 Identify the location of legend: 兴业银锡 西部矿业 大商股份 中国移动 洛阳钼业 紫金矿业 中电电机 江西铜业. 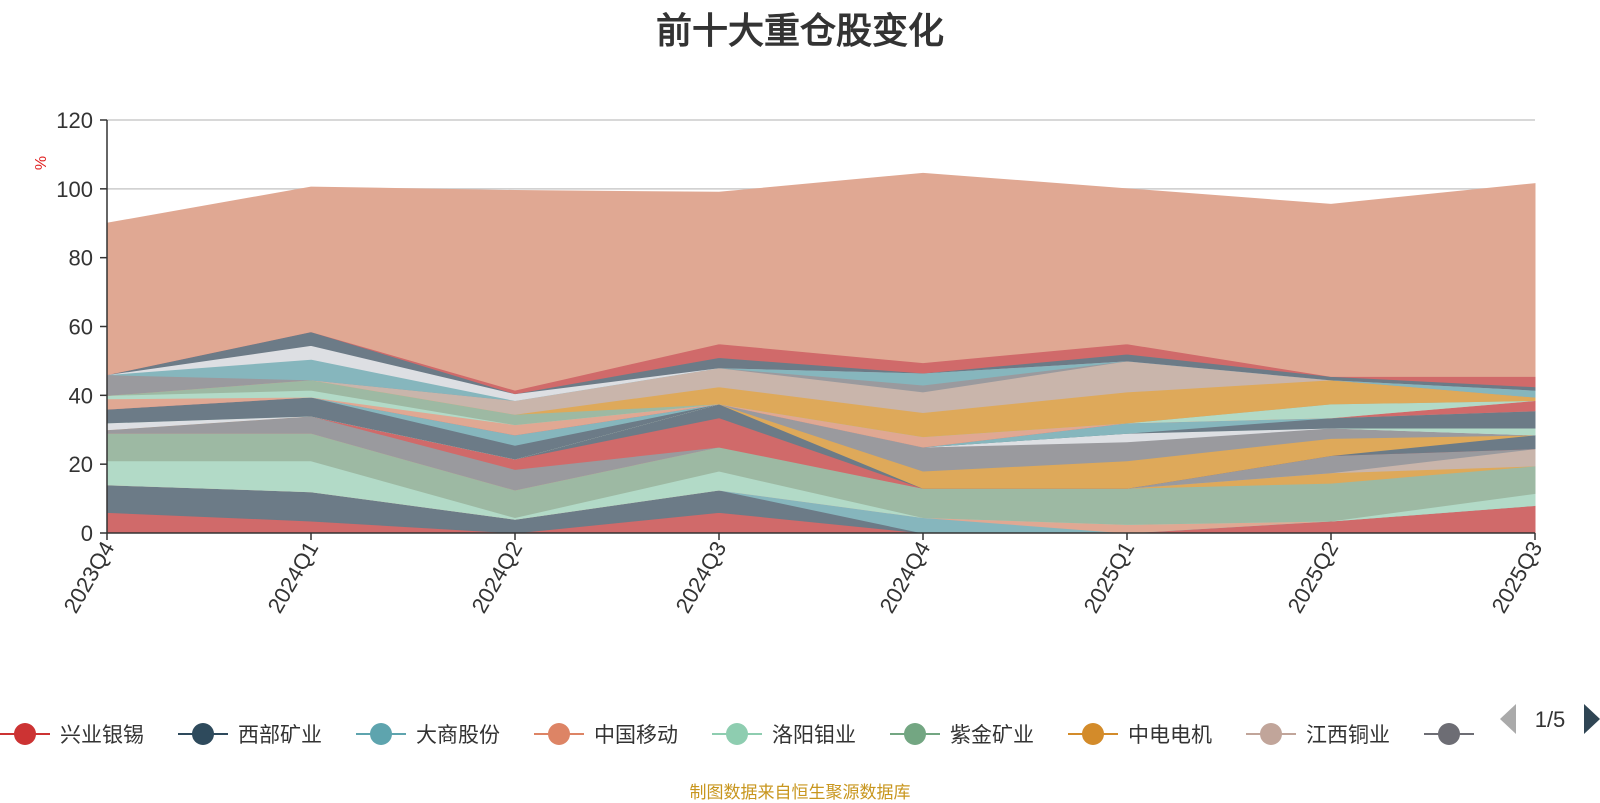
(737, 735).